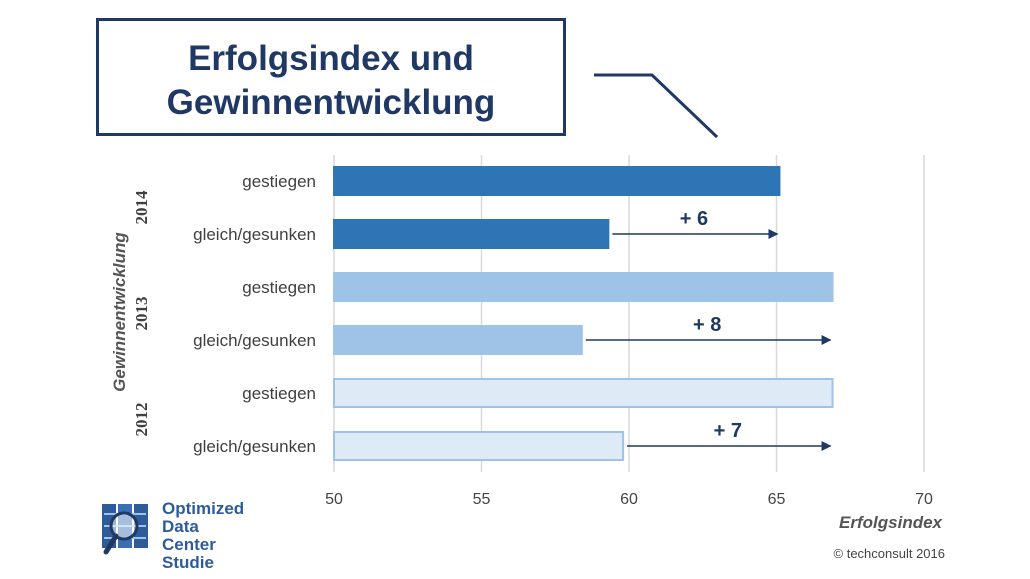 This screenshot has width=1030, height=579. I want to click on chart-title: Erfolgsindex und Gewinnentwicklung, so click(331, 80).